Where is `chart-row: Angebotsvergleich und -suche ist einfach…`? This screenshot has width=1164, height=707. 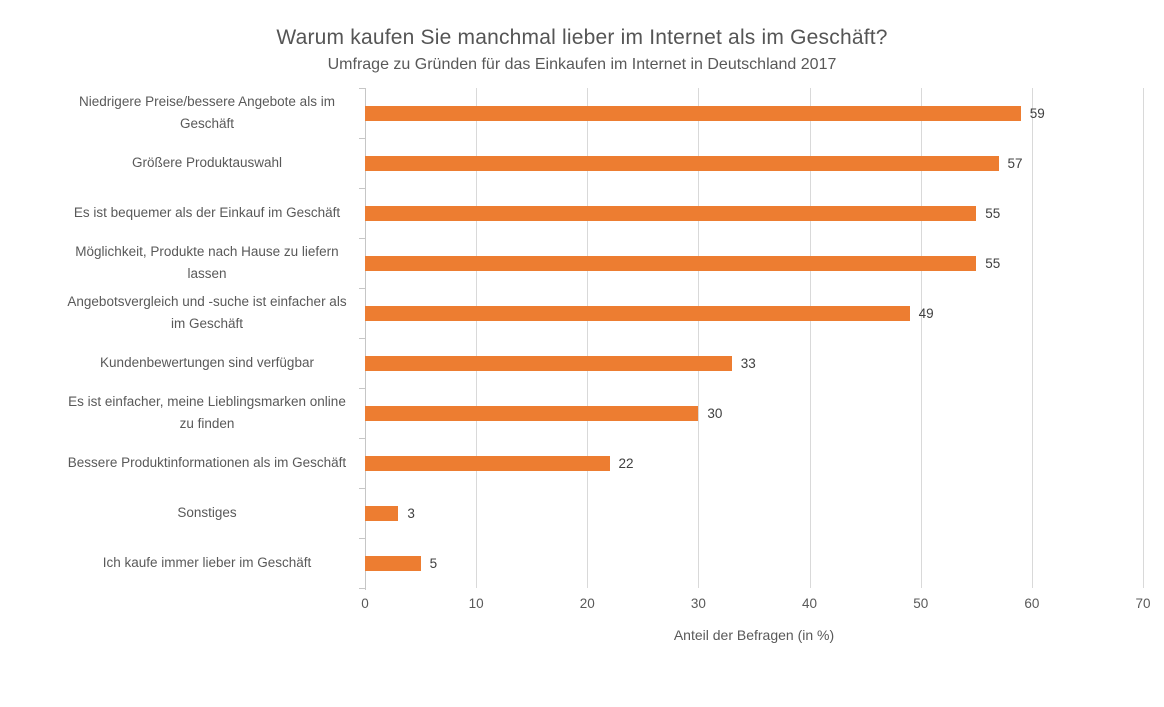
chart-row: Angebotsvergleich und -suche ist einfach… is located at coordinates (605, 313).